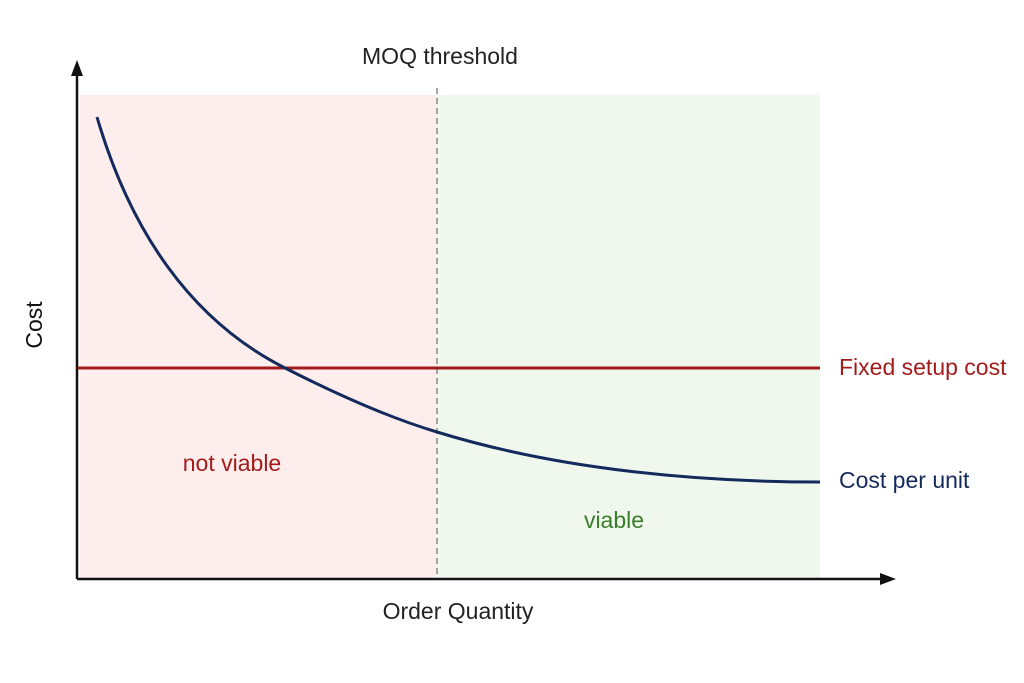 This screenshot has height=683, width=1024. Describe the element at coordinates (440, 56) in the screenshot. I see `threshold-label: MOQ threshold` at that location.